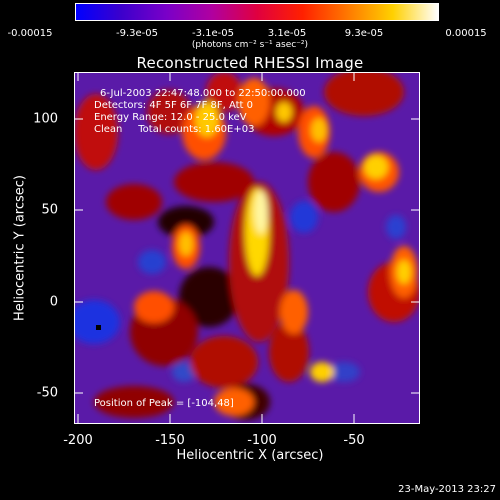 The width and height of the screenshot is (500, 500). Describe the element at coordinates (78, 440) in the screenshot. I see `x-tick-label: -200` at that location.